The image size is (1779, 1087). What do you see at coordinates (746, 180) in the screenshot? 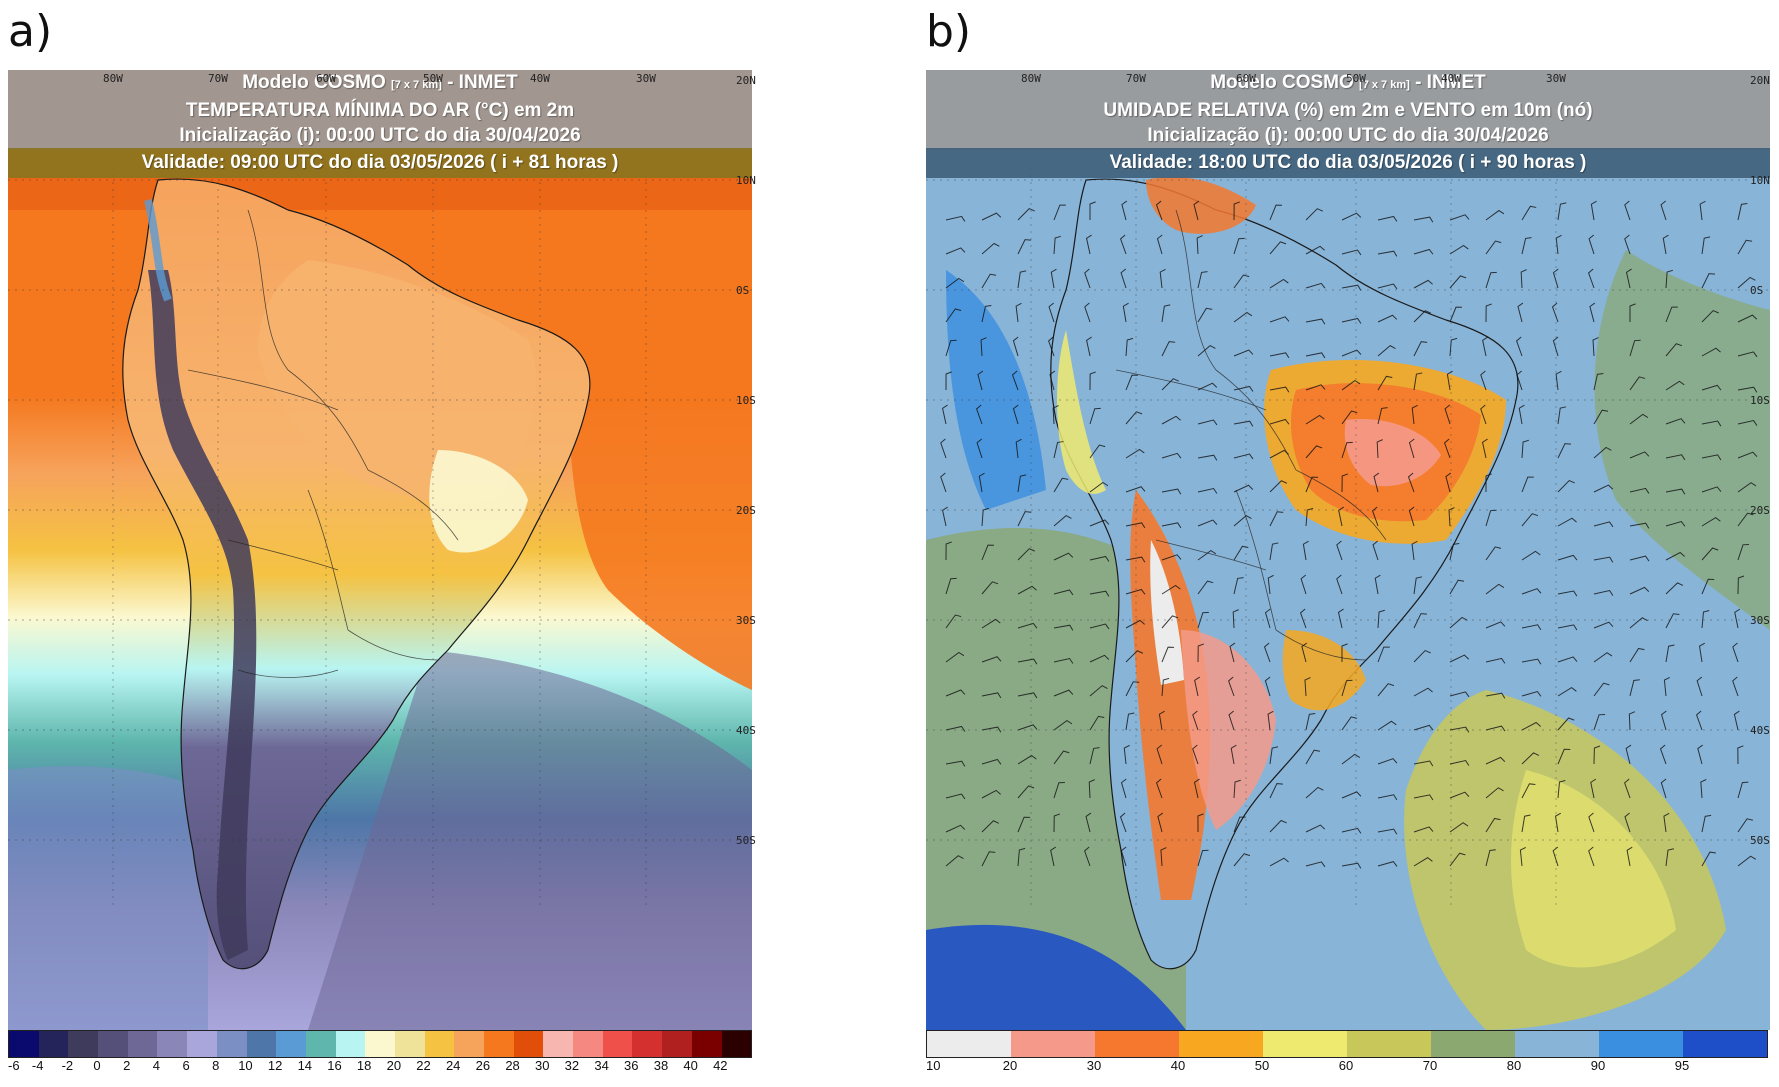
I see `panel-a-lat-label: 10N` at bounding box center [746, 180].